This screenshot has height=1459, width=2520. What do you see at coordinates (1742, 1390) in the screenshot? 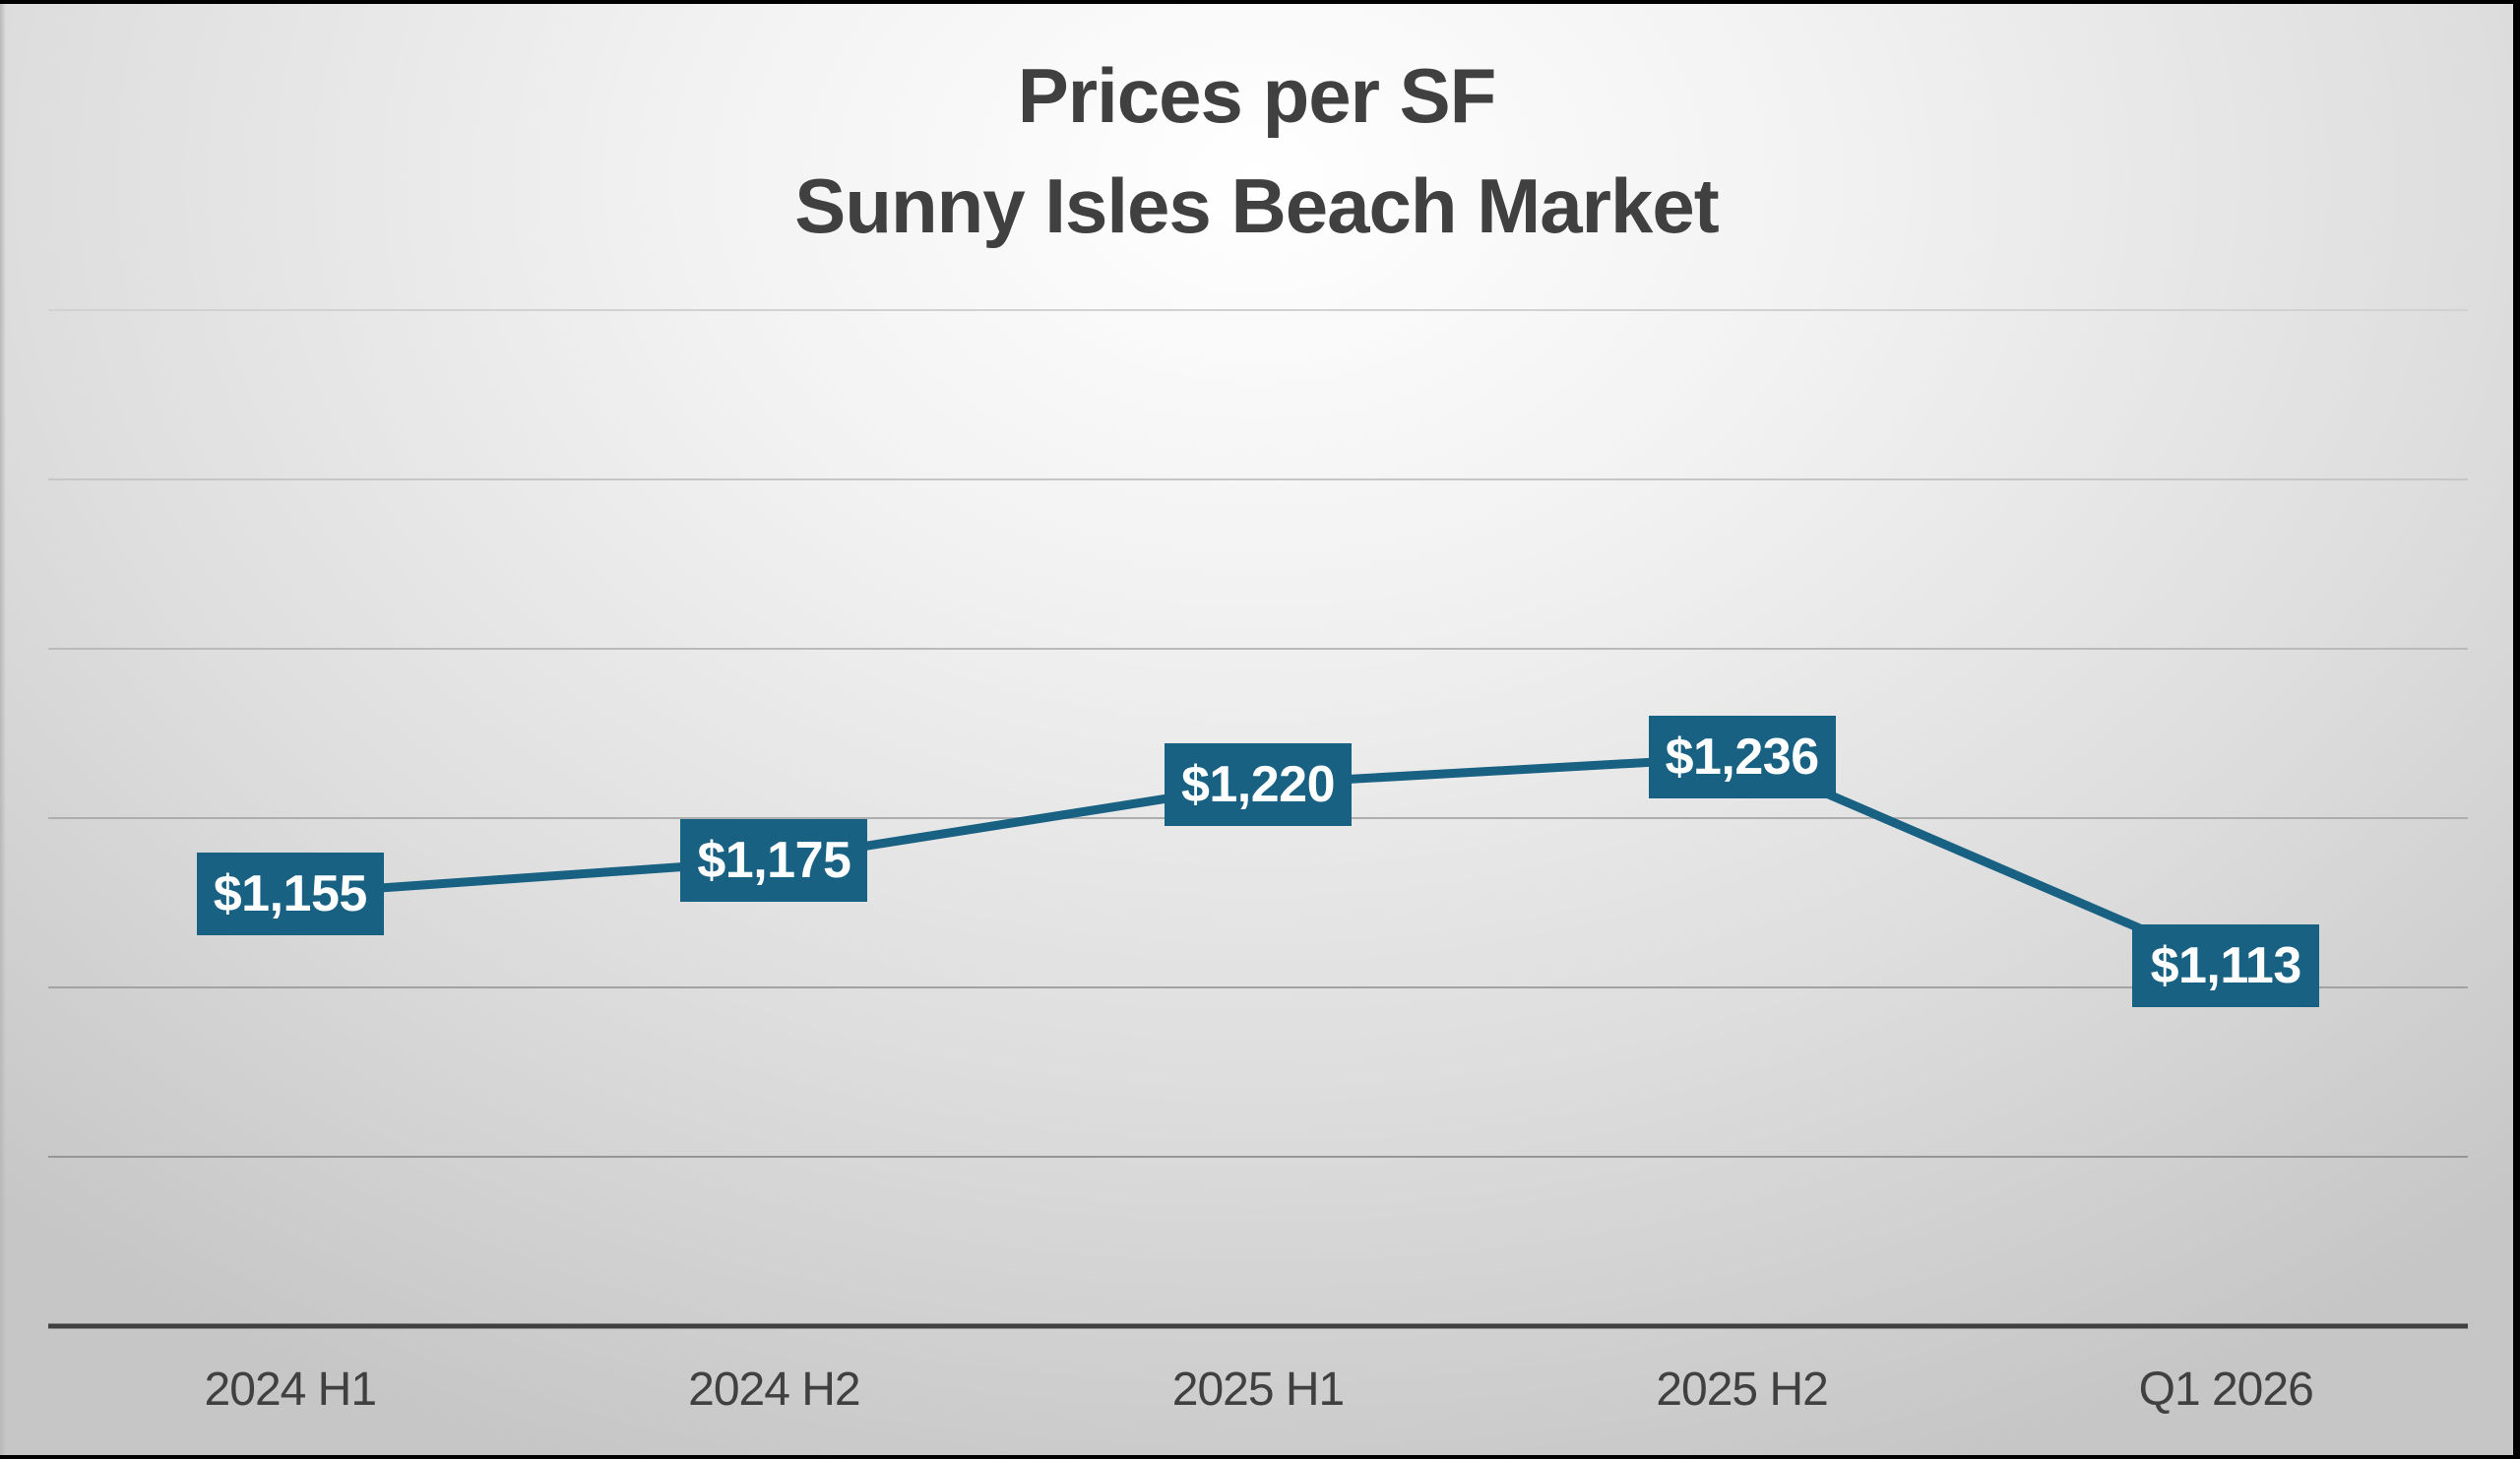
I see `x-axis-label: 2025 H2` at bounding box center [1742, 1390].